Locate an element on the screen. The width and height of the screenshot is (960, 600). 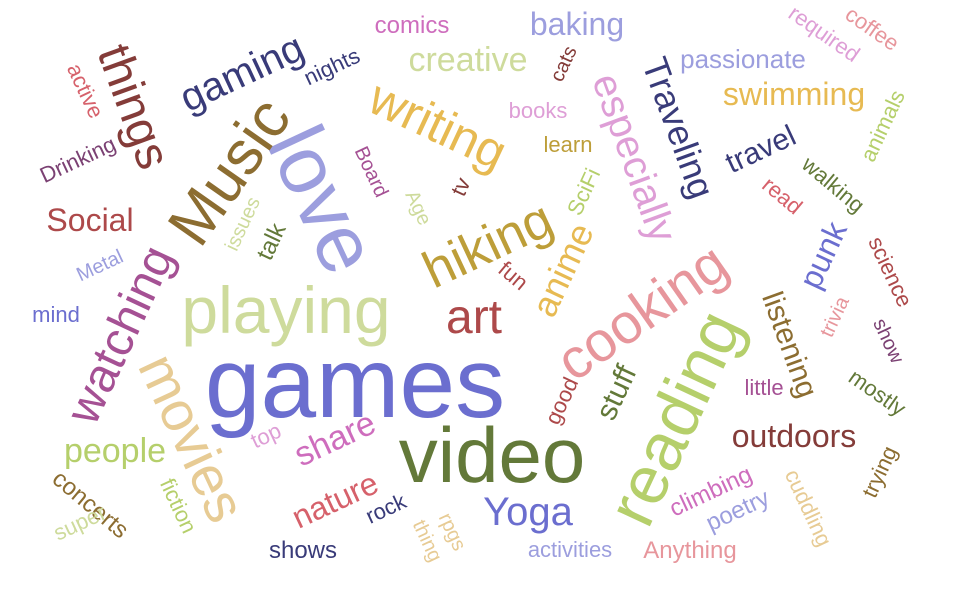
word-age: Age is located at coordinates (418, 208).